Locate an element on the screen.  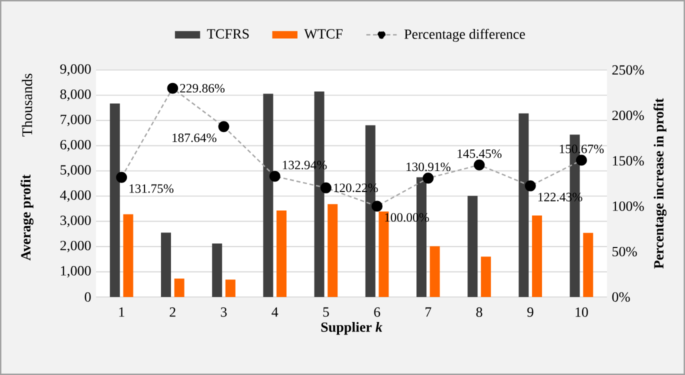
x-tick-label: 8 is located at coordinates (479, 312).